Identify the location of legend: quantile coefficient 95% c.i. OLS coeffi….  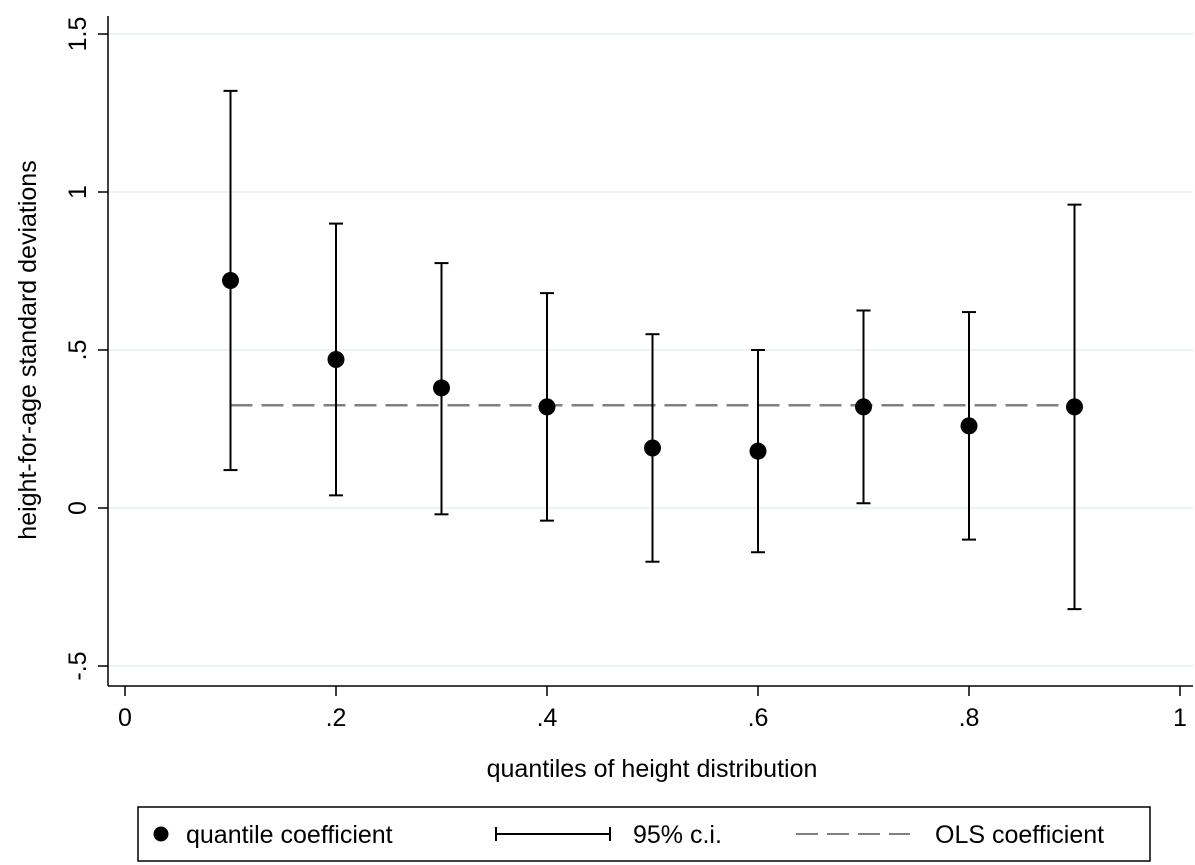
(644, 834).